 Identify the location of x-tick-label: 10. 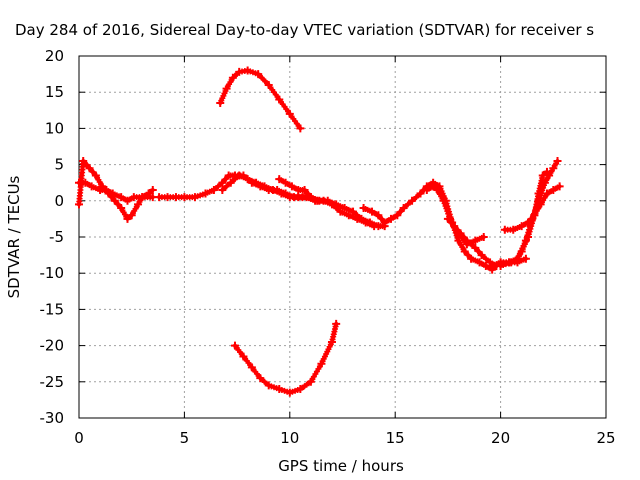
(289, 438).